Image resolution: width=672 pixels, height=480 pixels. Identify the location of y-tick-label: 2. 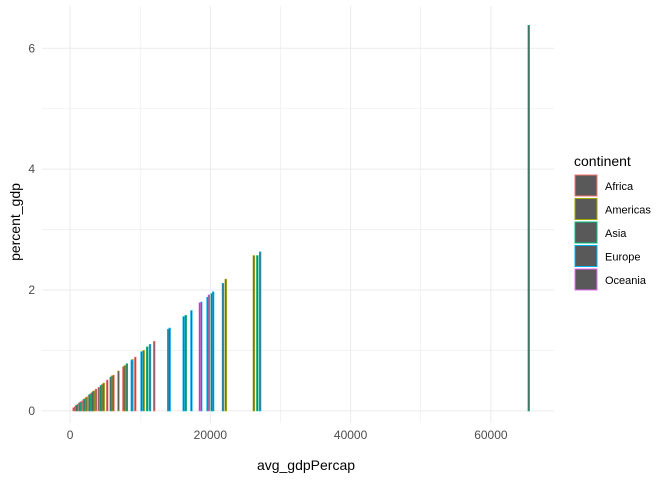
(31, 290).